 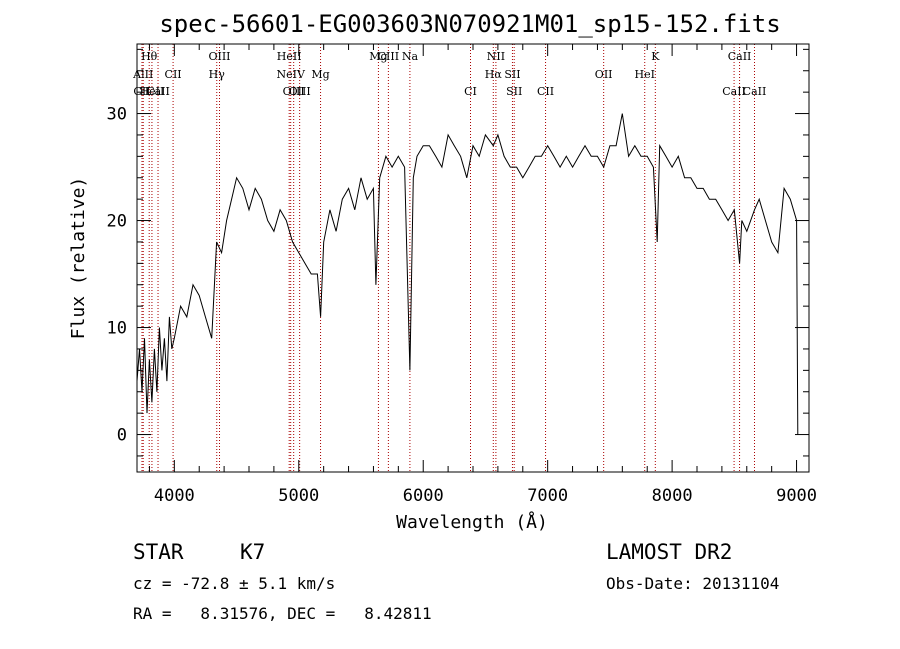 I want to click on spectral-line-label: OII, so click(x=604, y=74).